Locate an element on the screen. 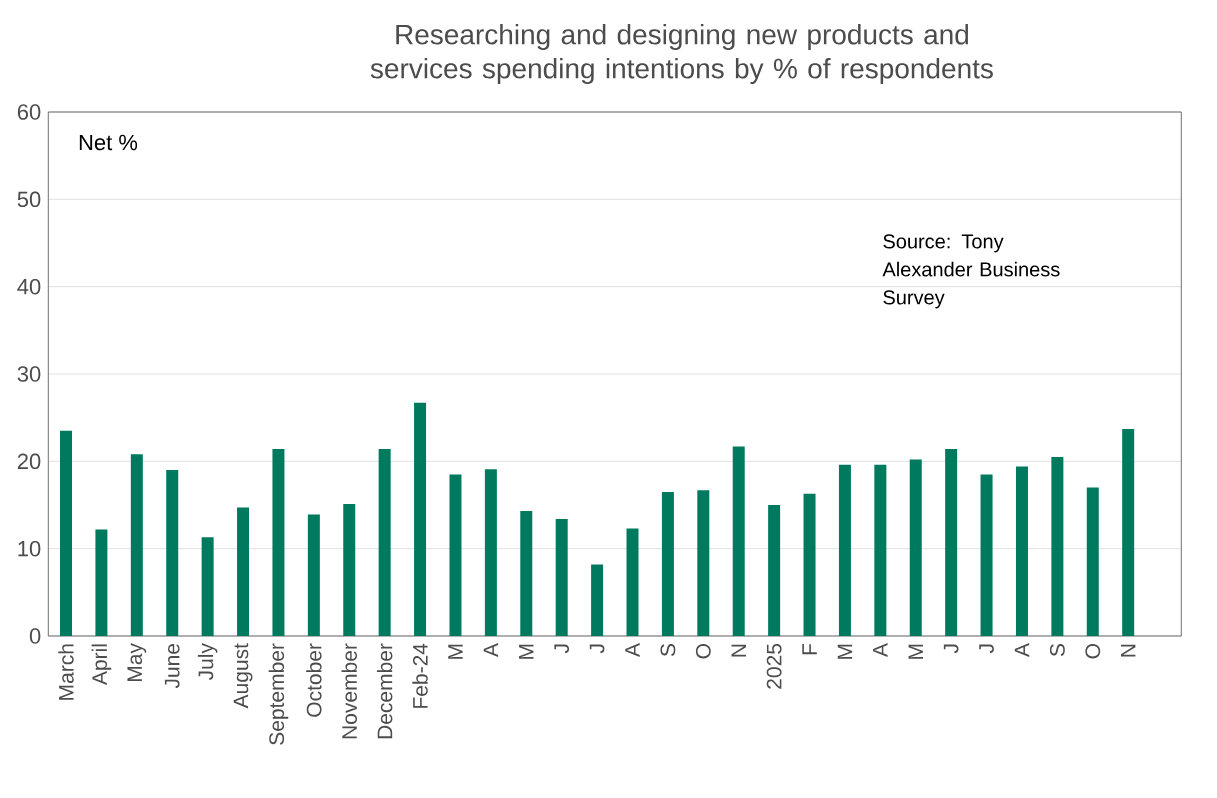  x-tick-label: April is located at coordinates (101, 665).